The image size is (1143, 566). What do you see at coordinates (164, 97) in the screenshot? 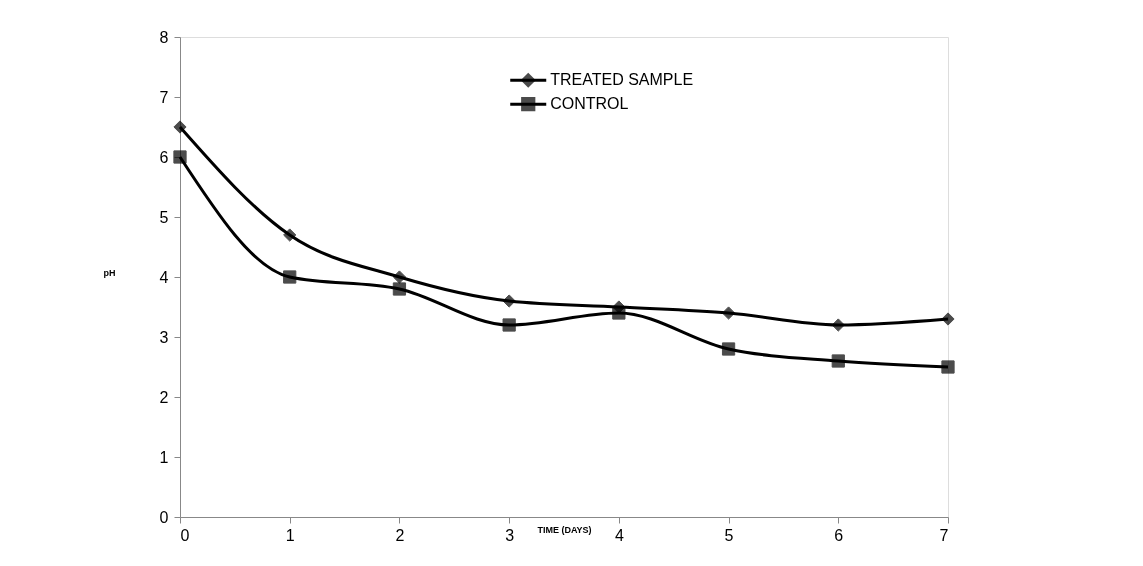
I see `y-tick-label: 7` at bounding box center [164, 97].